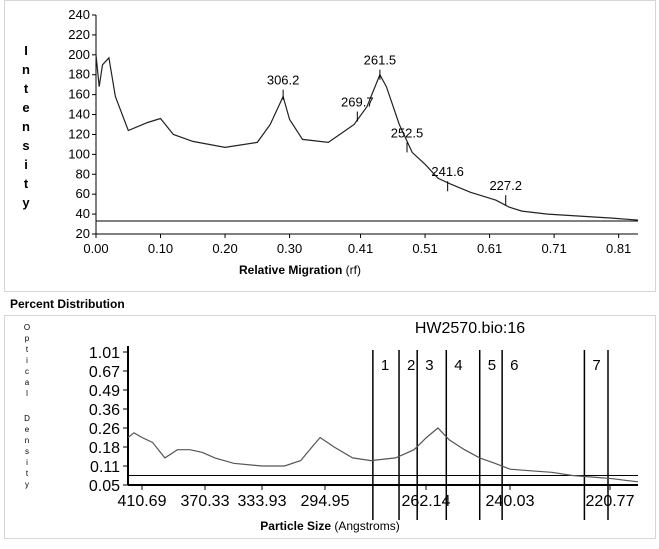  I want to click on y-tick-label: 20, so click(83, 233).